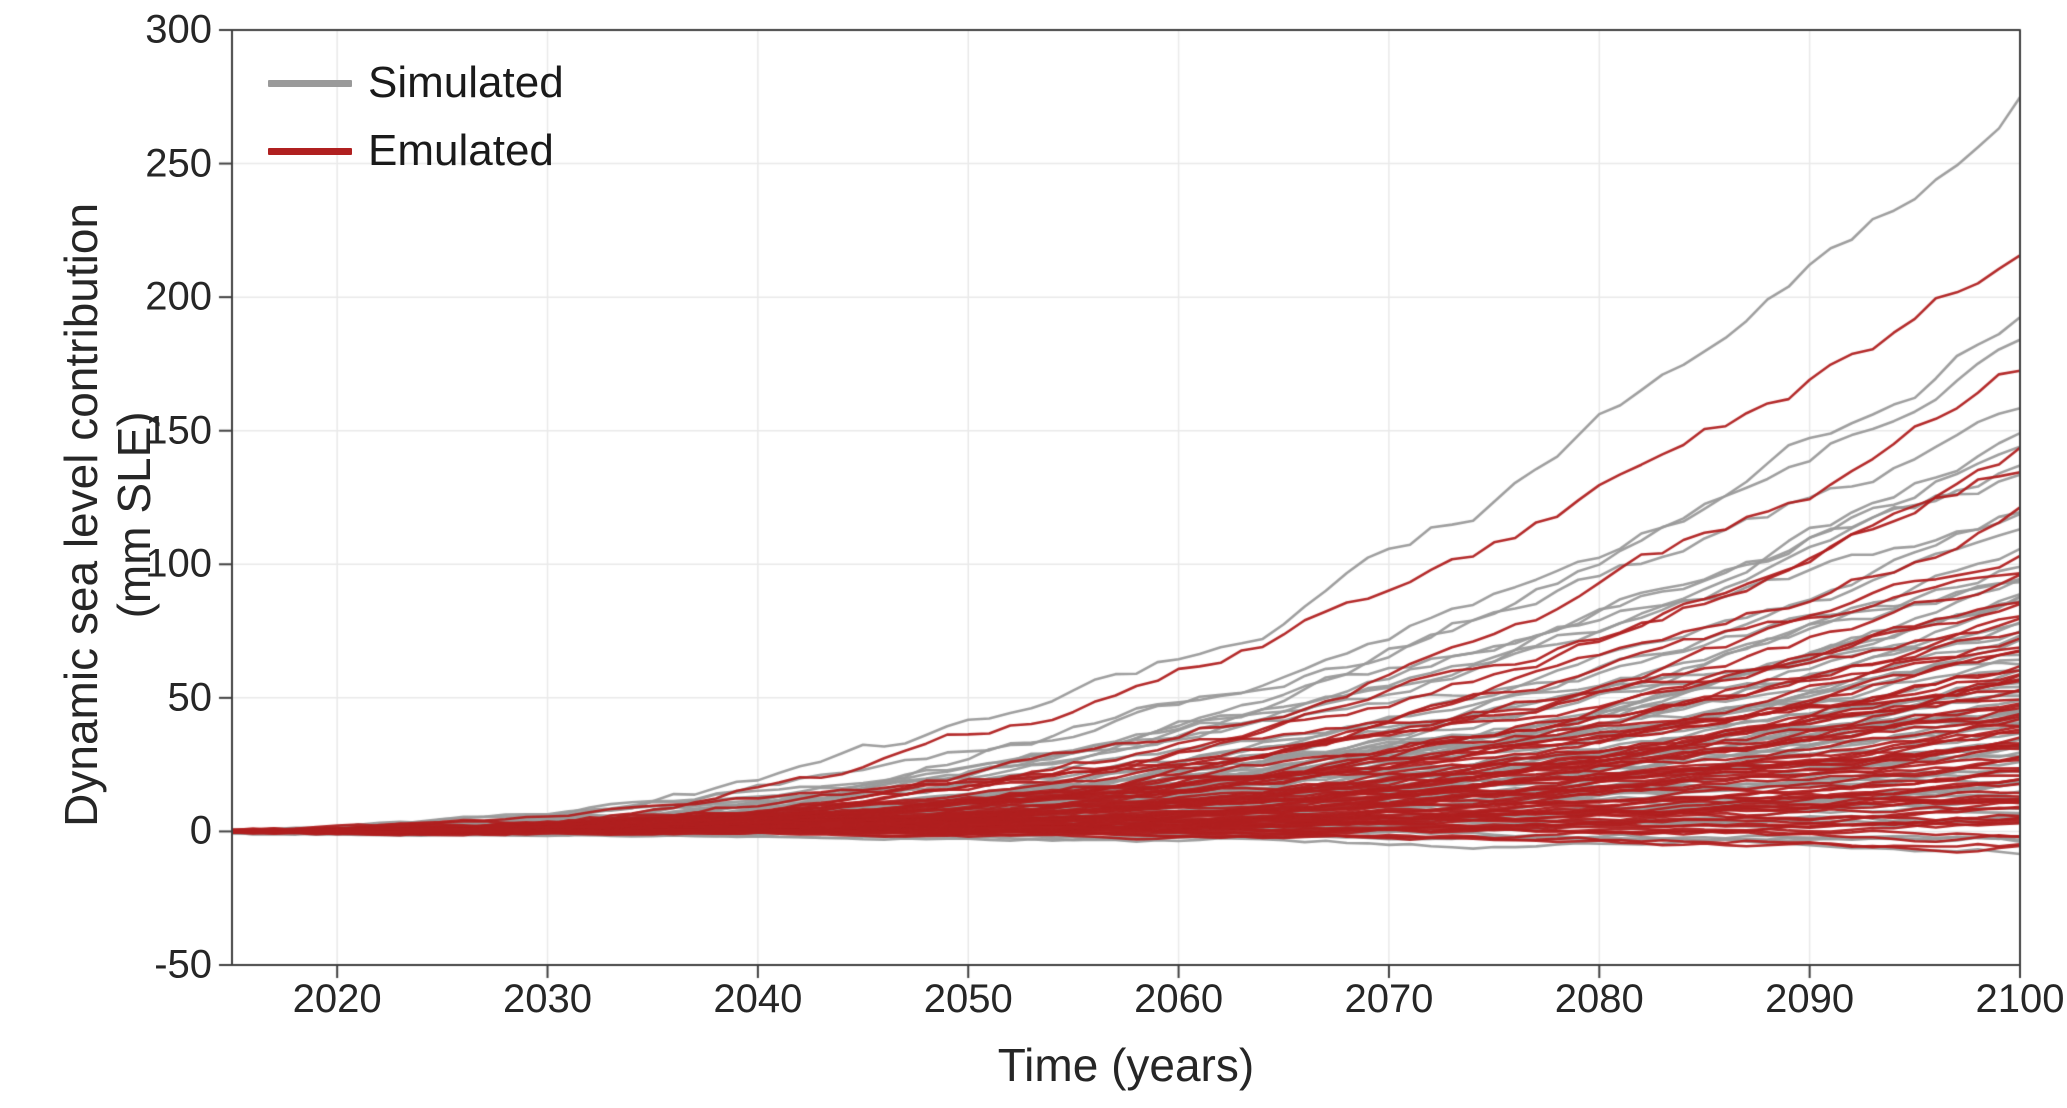 The width and height of the screenshot is (2067, 1108). What do you see at coordinates (416, 117) in the screenshot?
I see `legend: Simulated Emulated` at bounding box center [416, 117].